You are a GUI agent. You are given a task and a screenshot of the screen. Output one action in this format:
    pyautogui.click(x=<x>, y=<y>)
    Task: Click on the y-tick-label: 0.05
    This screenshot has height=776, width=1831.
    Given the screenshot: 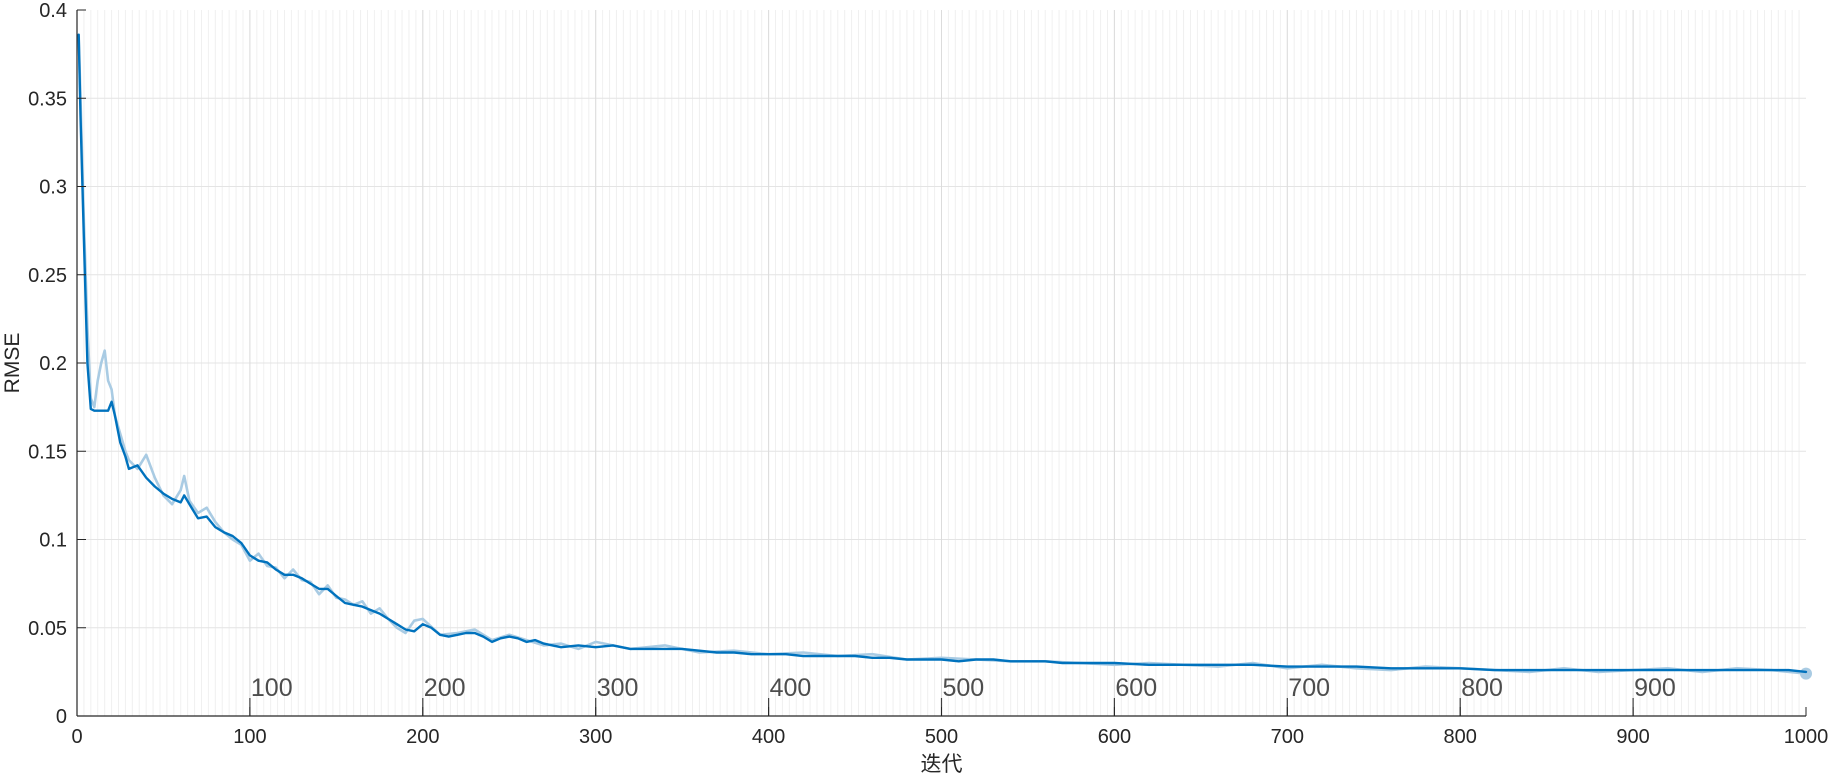 What is the action you would take?
    pyautogui.click(x=47, y=629)
    